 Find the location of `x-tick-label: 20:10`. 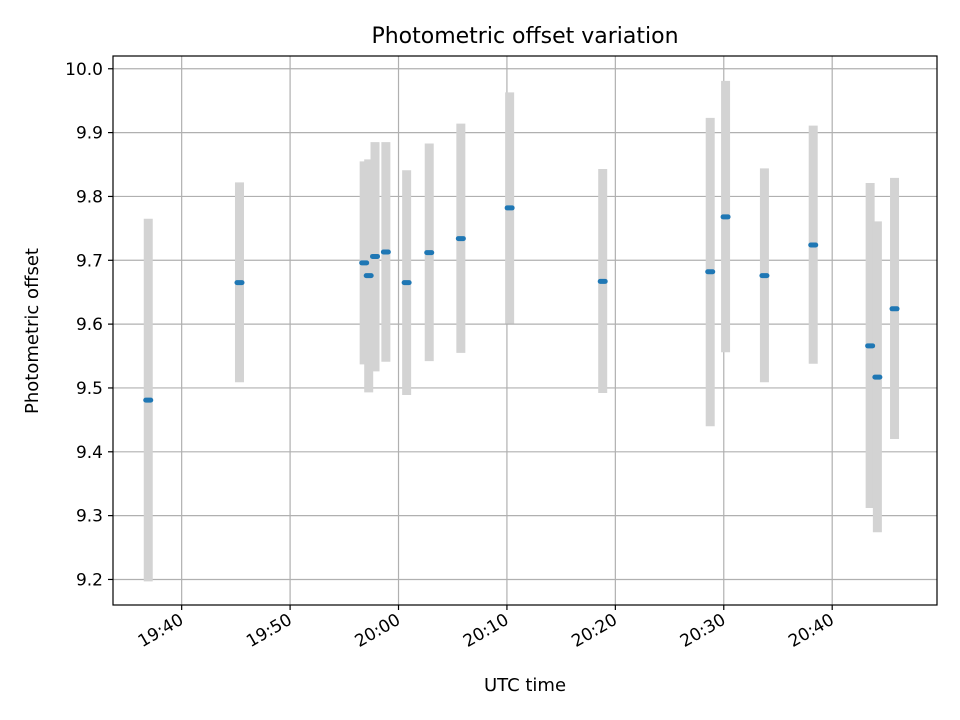

x-tick-label: 20:10 is located at coordinates (486, 631).